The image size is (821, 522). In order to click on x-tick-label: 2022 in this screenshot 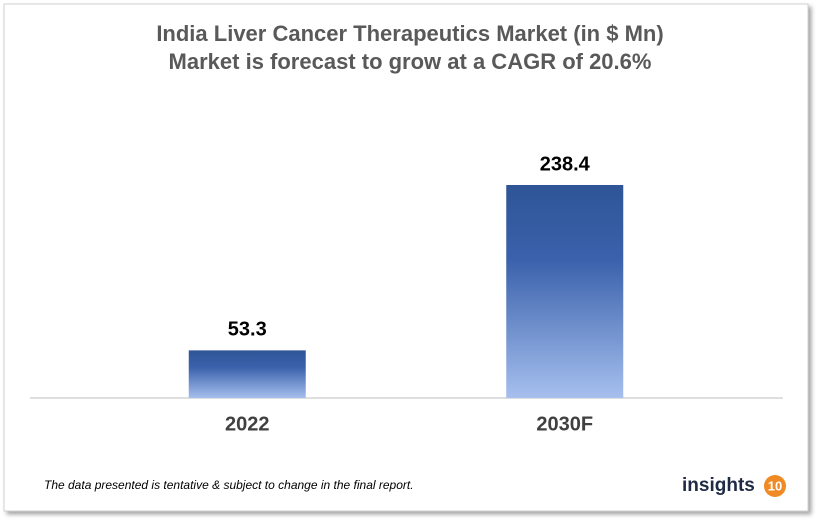, I will do `click(247, 424)`.